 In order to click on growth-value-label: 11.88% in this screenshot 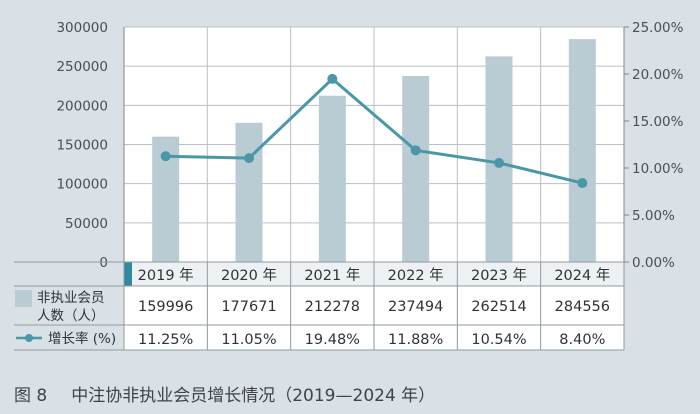, I will do `click(415, 340)`.